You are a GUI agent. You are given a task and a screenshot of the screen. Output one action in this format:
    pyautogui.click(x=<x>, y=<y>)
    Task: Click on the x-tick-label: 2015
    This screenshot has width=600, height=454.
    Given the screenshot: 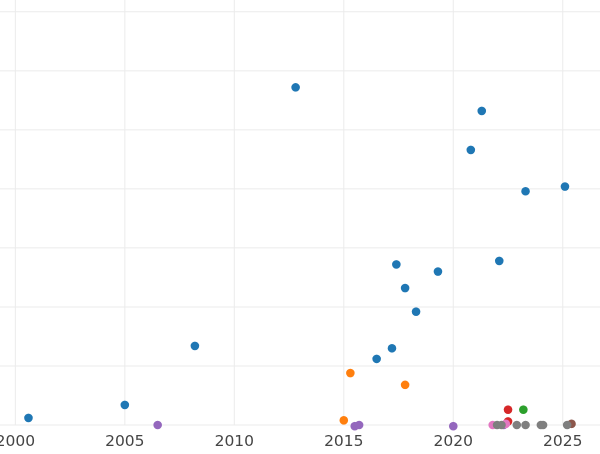 What is the action you would take?
    pyautogui.click(x=343, y=441)
    